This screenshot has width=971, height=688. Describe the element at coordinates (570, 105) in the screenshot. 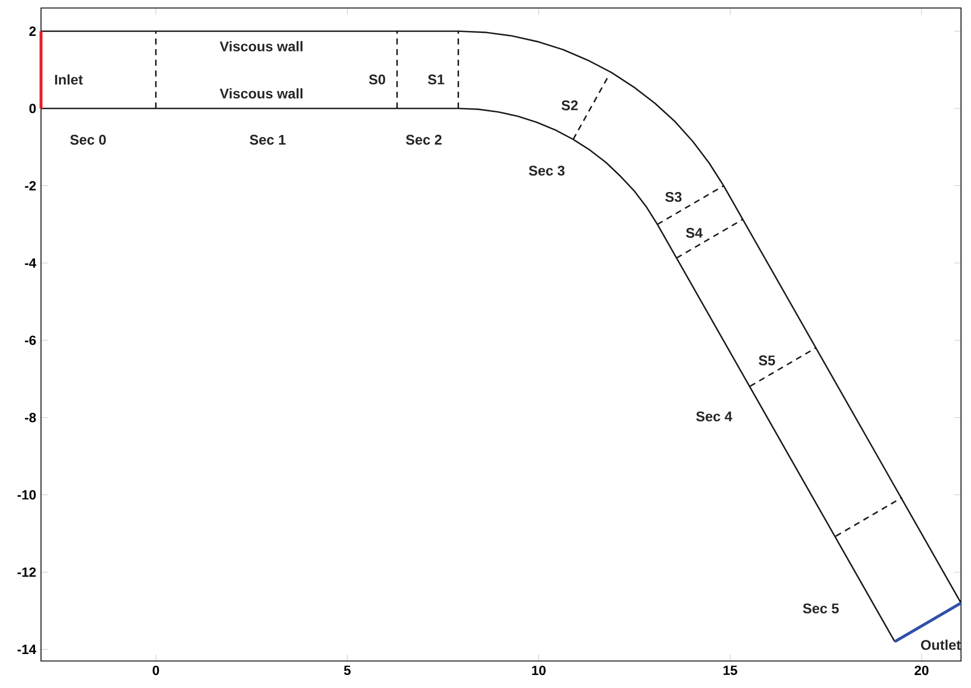

I see `annotation: S2` at that location.